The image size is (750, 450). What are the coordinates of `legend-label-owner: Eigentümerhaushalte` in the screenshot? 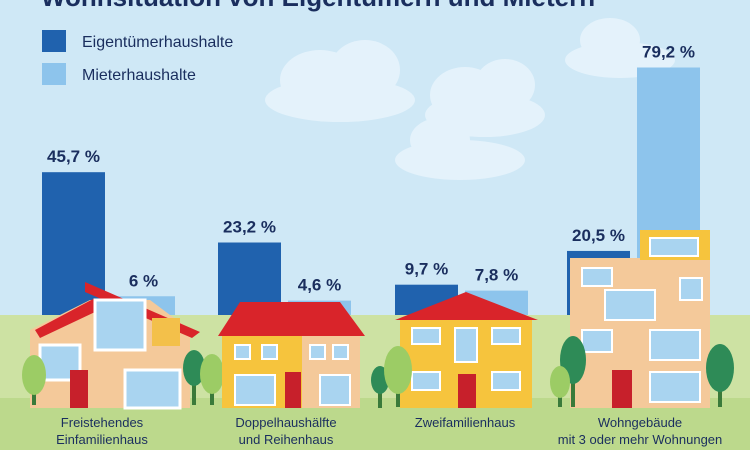 It's located at (157, 42).